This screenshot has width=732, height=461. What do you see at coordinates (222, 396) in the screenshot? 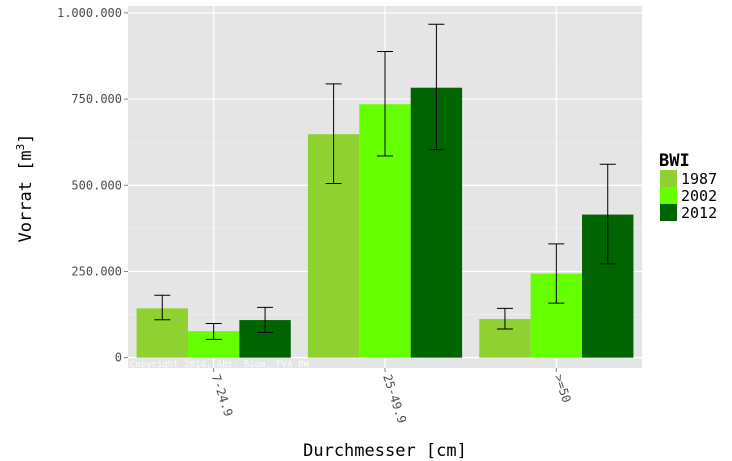
I see `x-tick-label: 7-24.9` at bounding box center [222, 396].